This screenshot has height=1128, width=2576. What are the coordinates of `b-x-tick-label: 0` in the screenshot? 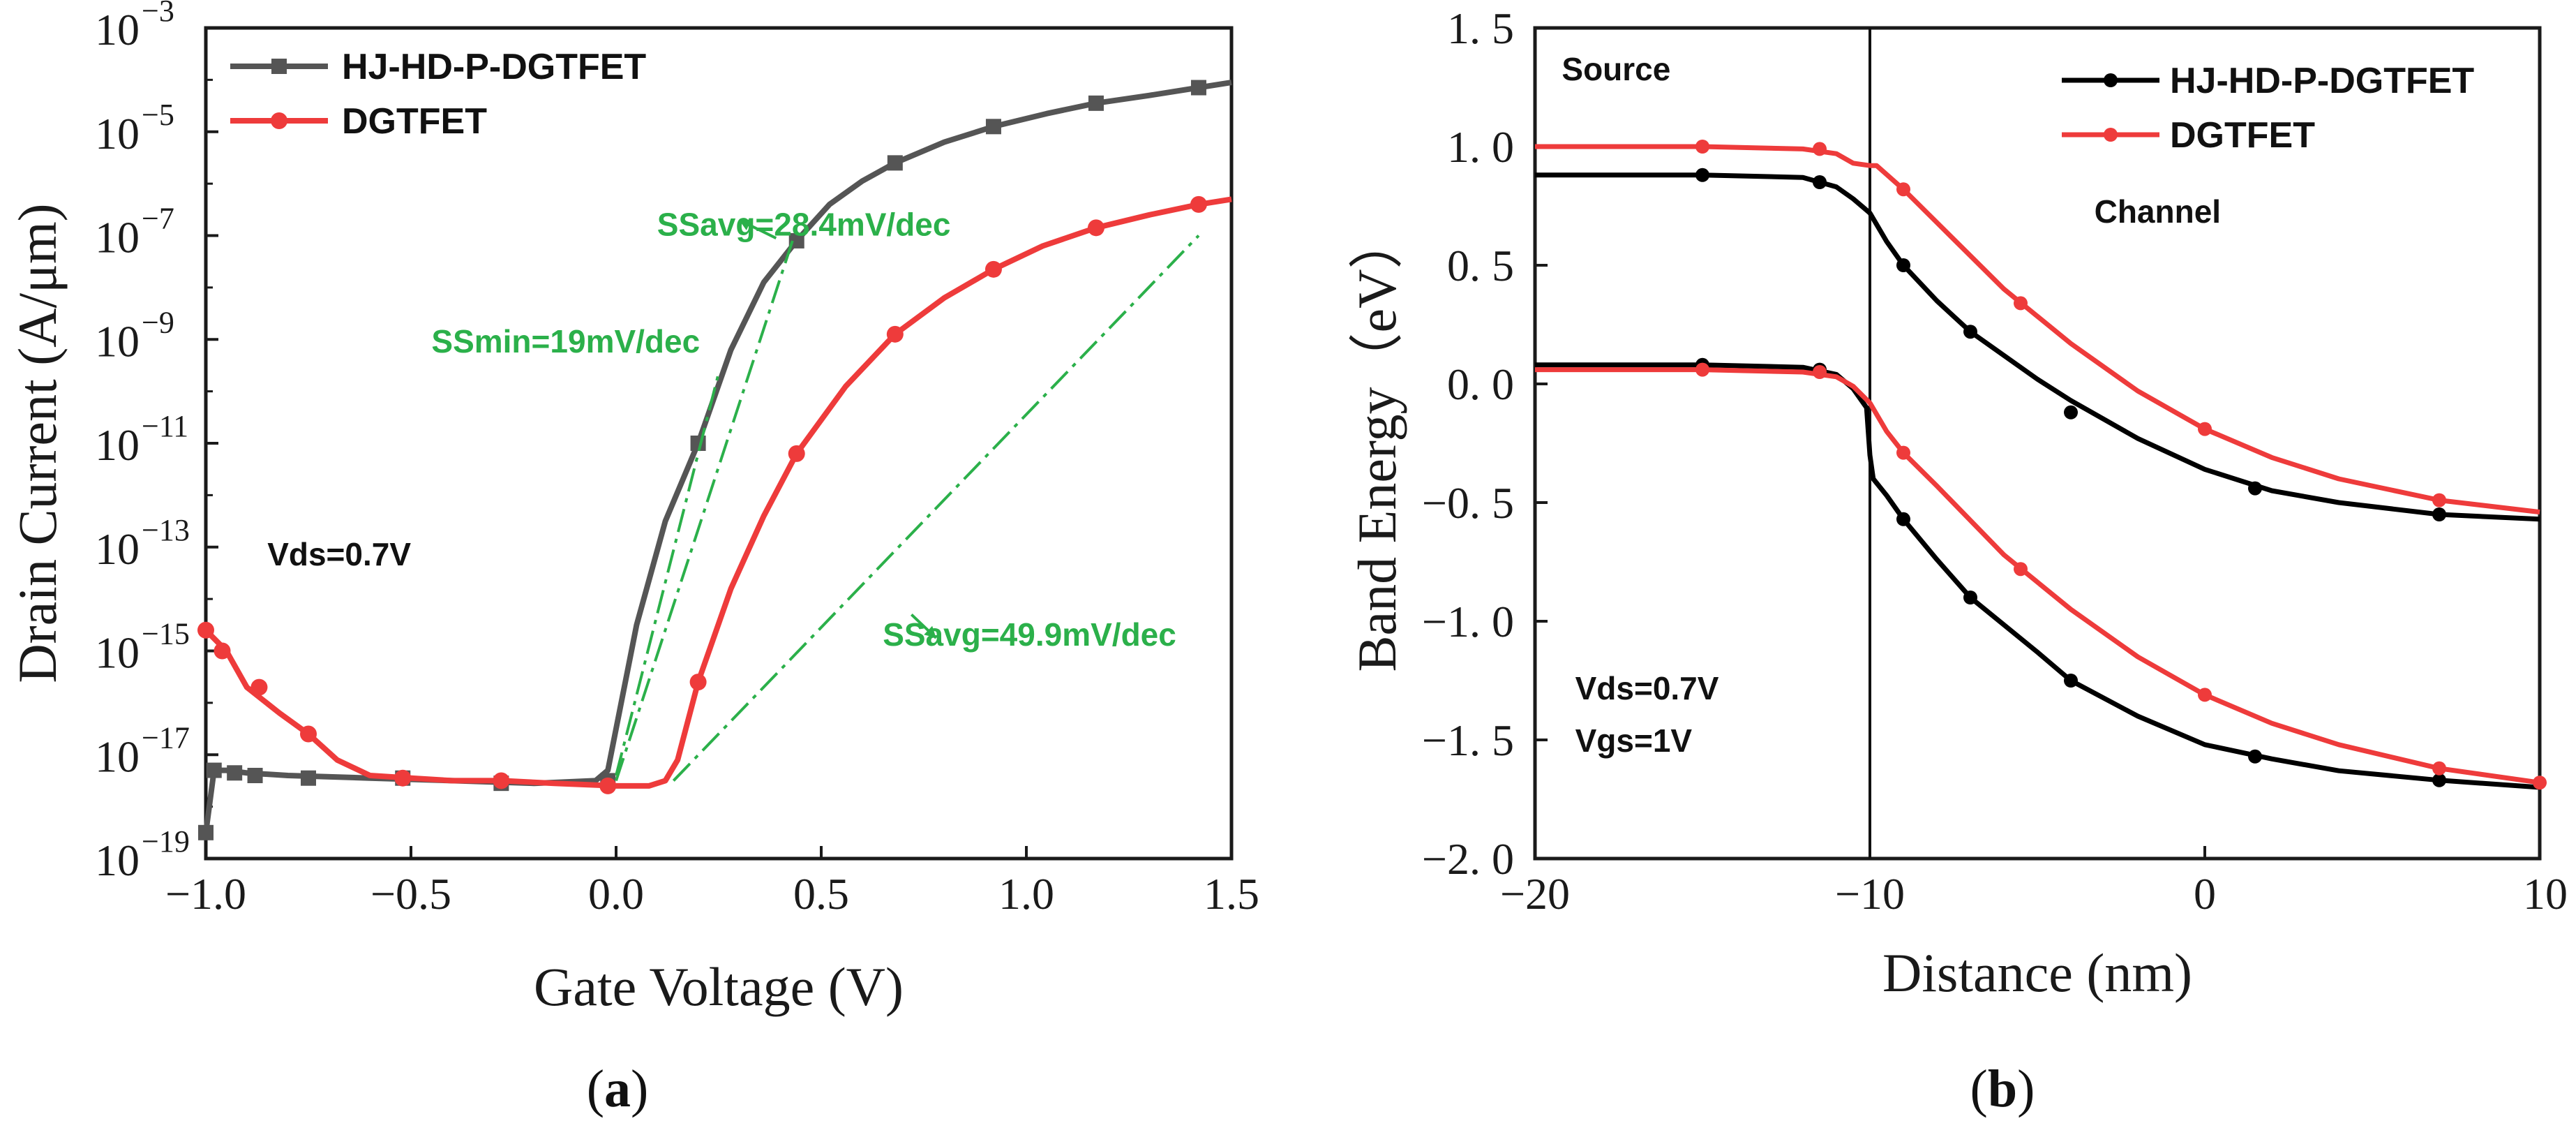 It's located at (2205, 894).